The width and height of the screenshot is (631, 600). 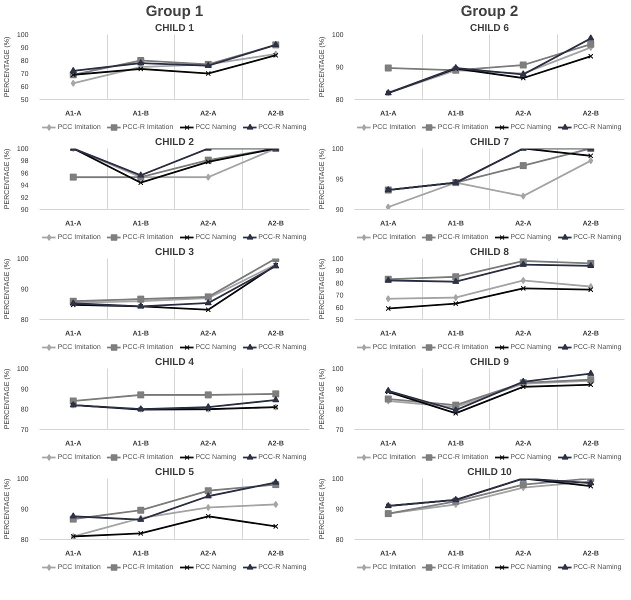 What do you see at coordinates (490, 362) in the screenshot?
I see `chart-title: CHILD 9` at bounding box center [490, 362].